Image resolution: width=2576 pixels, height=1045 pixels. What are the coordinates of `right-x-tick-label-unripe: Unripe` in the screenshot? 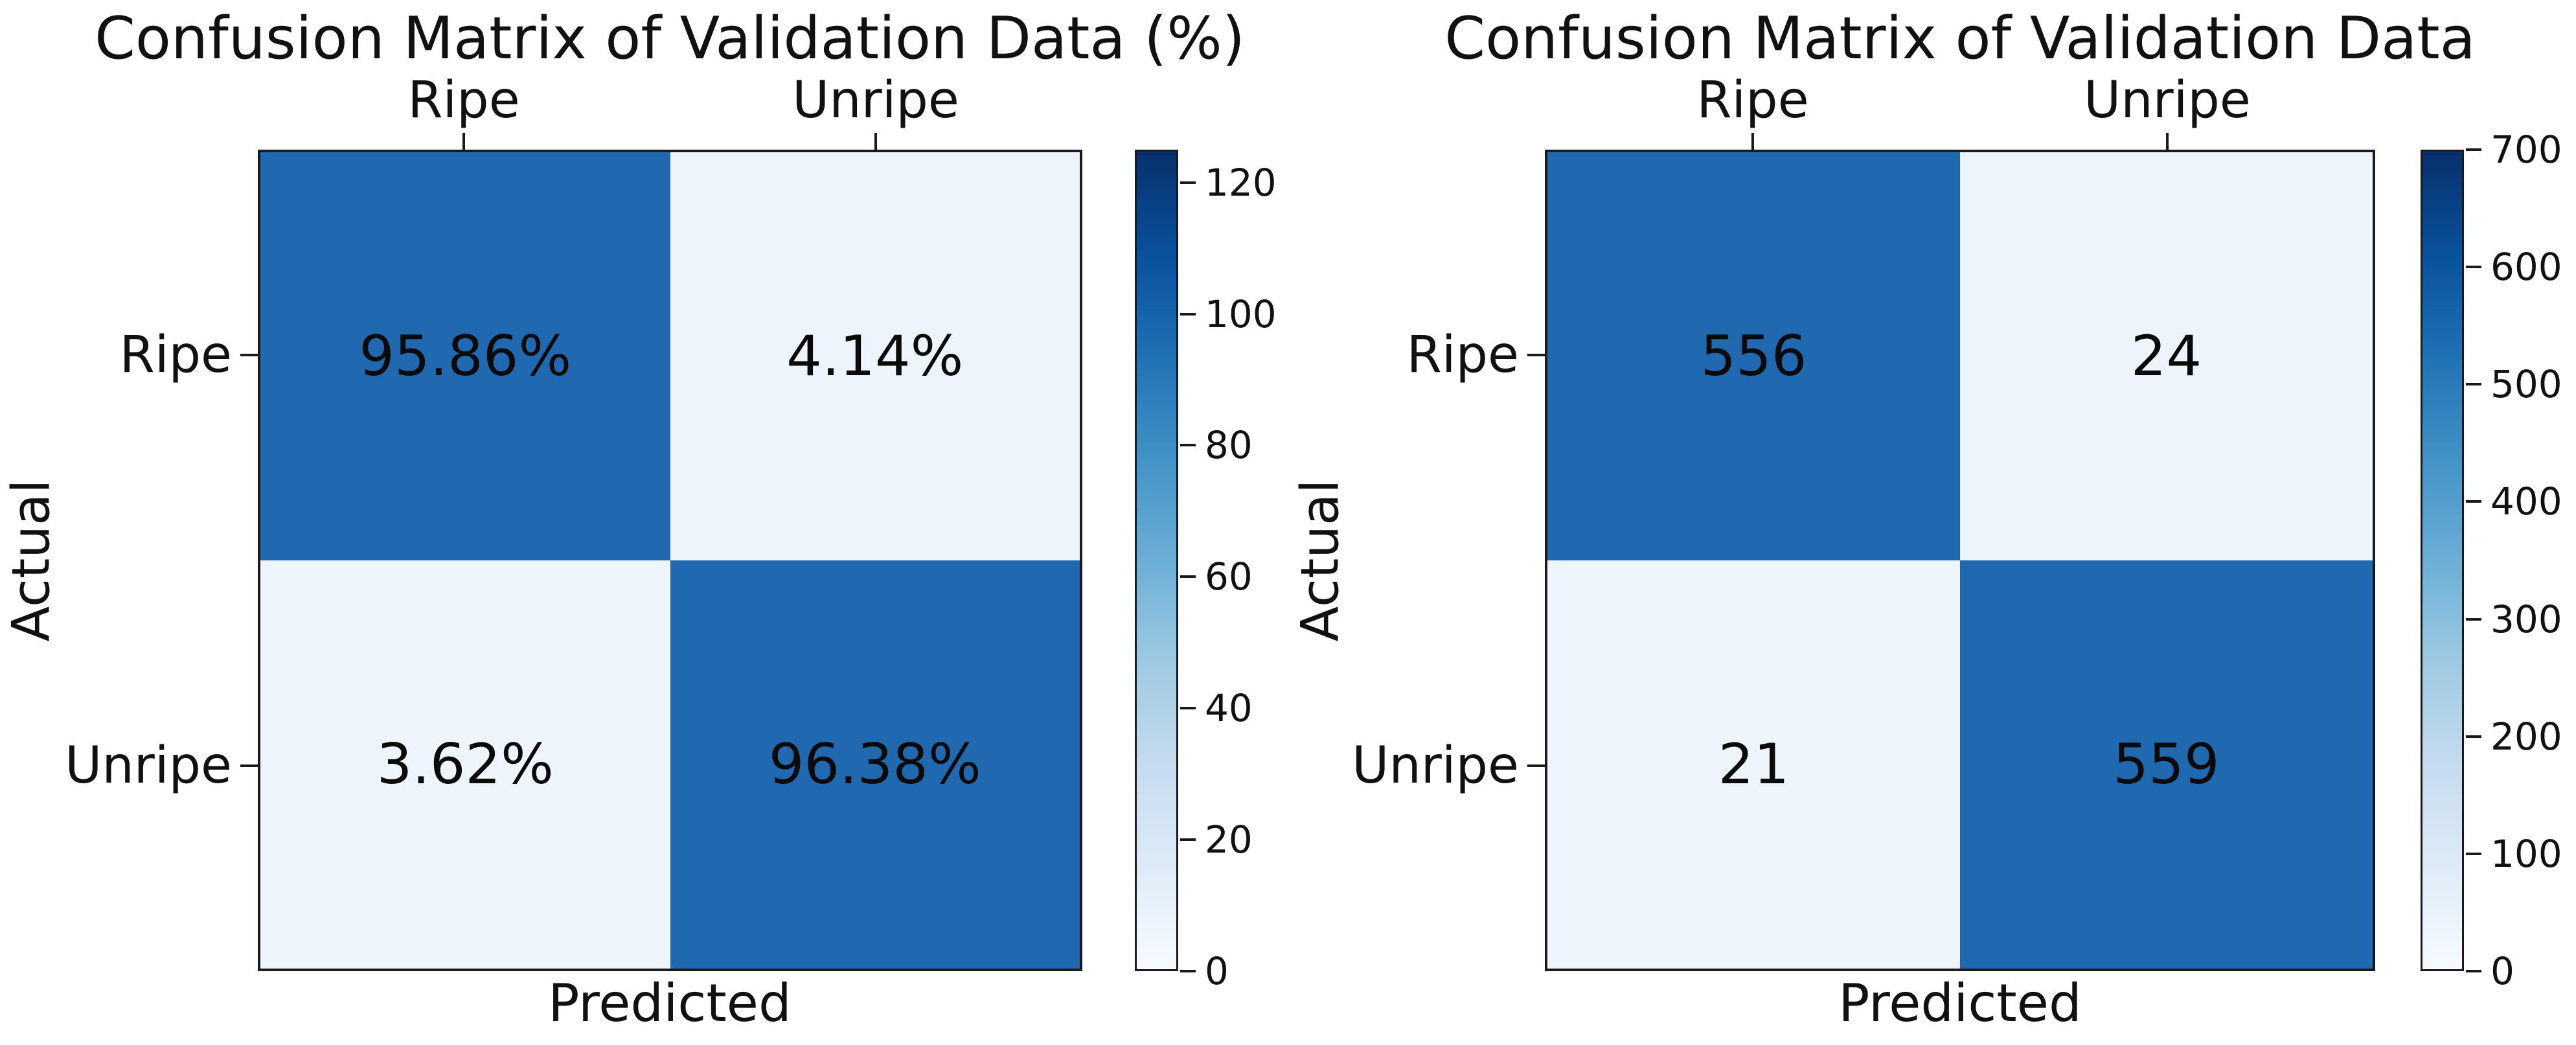 It's located at (2167, 100).